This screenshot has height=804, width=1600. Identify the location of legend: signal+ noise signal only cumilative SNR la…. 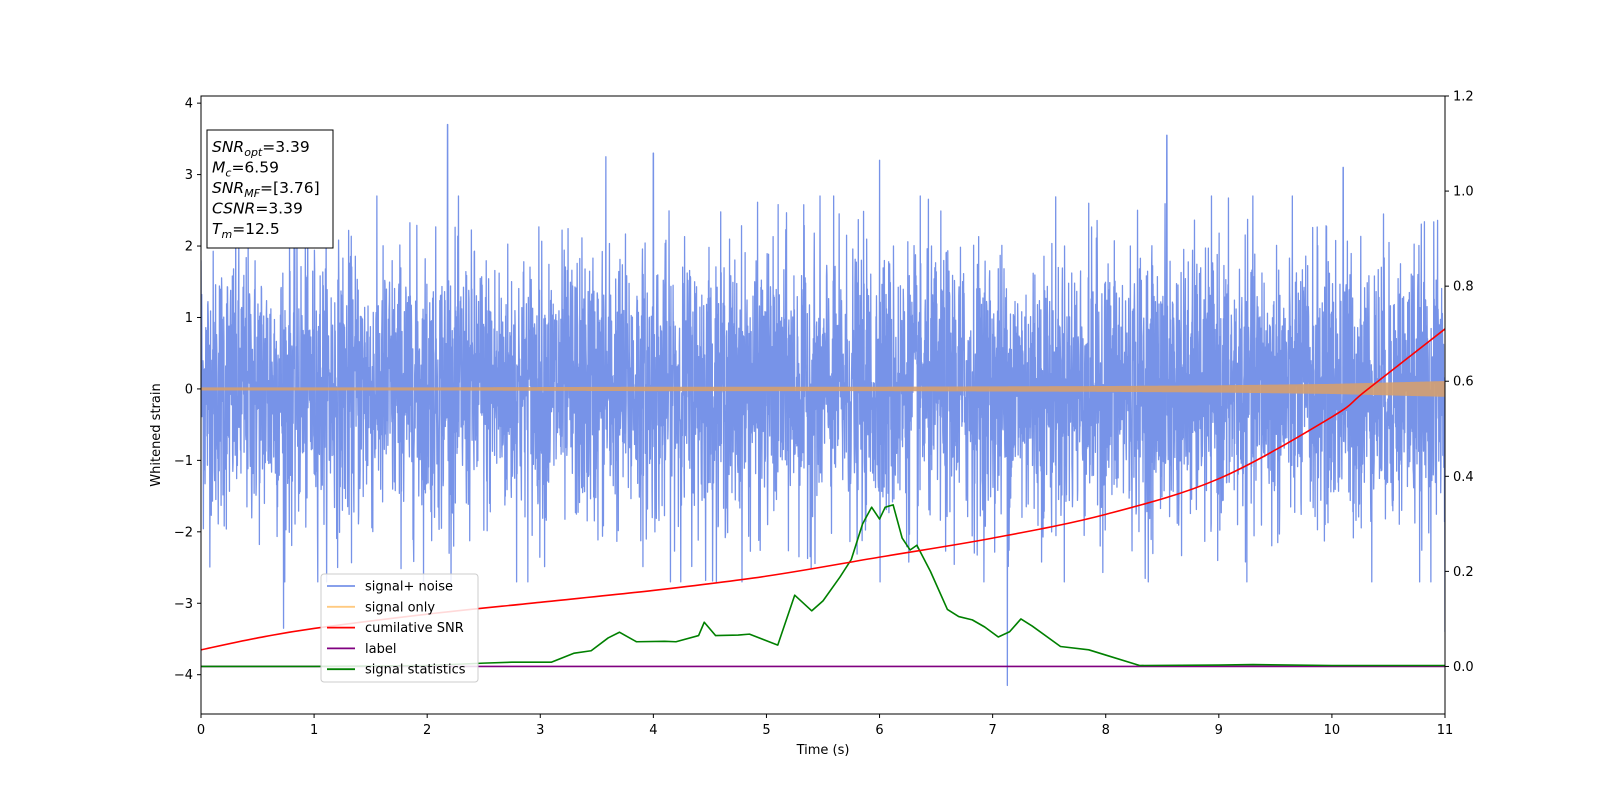
(399, 628).